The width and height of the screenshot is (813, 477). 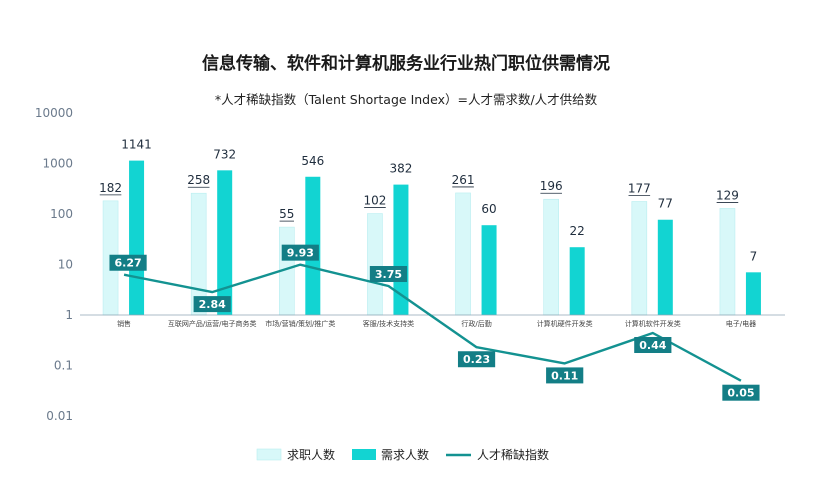 What do you see at coordinates (312, 161) in the screenshot?
I see `label-demand: 546` at bounding box center [312, 161].